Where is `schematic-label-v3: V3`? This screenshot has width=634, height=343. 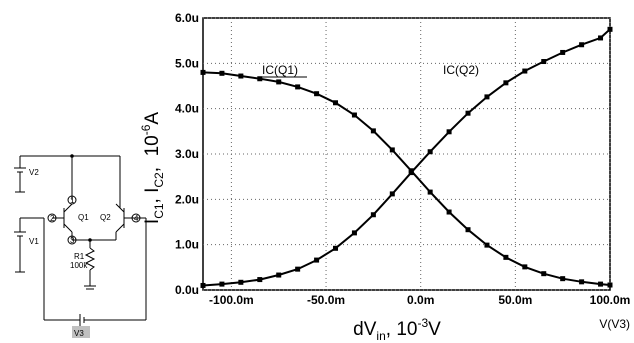
schematic-label-v3: V3 is located at coordinates (79, 333).